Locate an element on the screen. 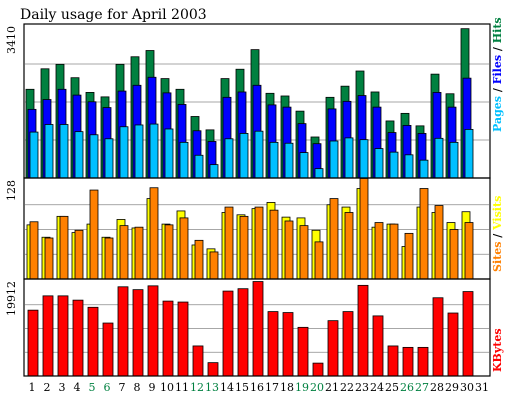 The height and width of the screenshot is (400, 512). day-label: 21 is located at coordinates (332, 387).